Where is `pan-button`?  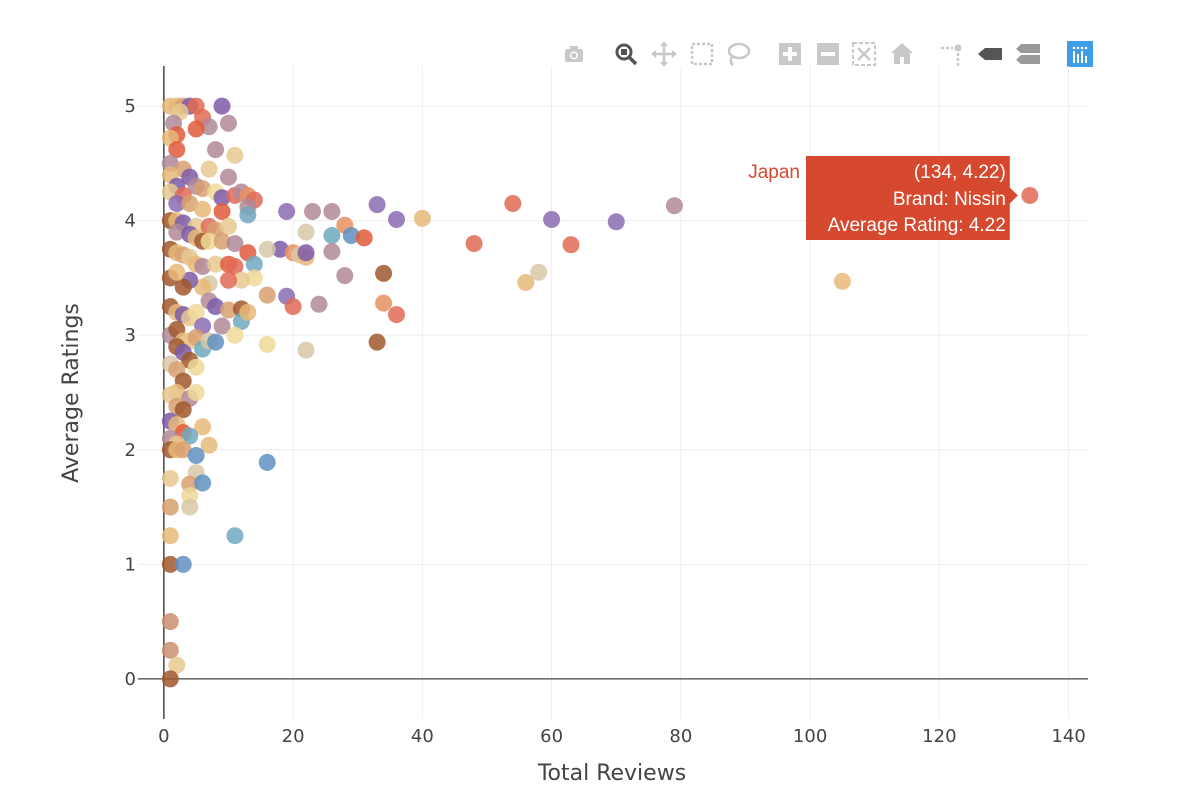 pan-button is located at coordinates (664, 54).